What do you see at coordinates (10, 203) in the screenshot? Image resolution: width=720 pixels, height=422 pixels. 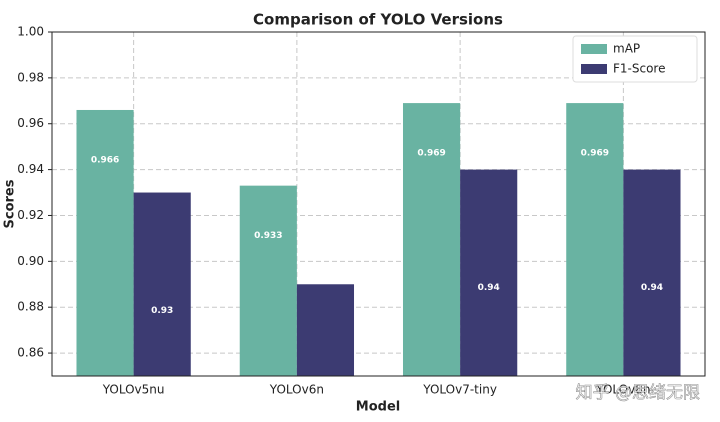 I see `y-axis-label: Scores` at bounding box center [10, 203].